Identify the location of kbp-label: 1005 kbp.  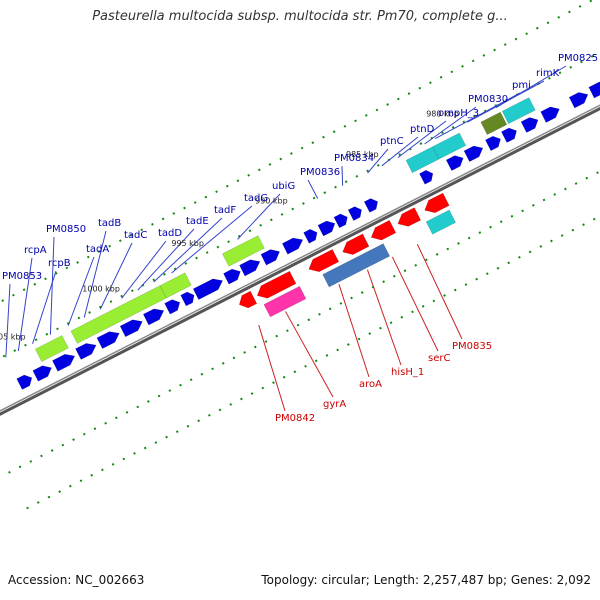
(13, 337).